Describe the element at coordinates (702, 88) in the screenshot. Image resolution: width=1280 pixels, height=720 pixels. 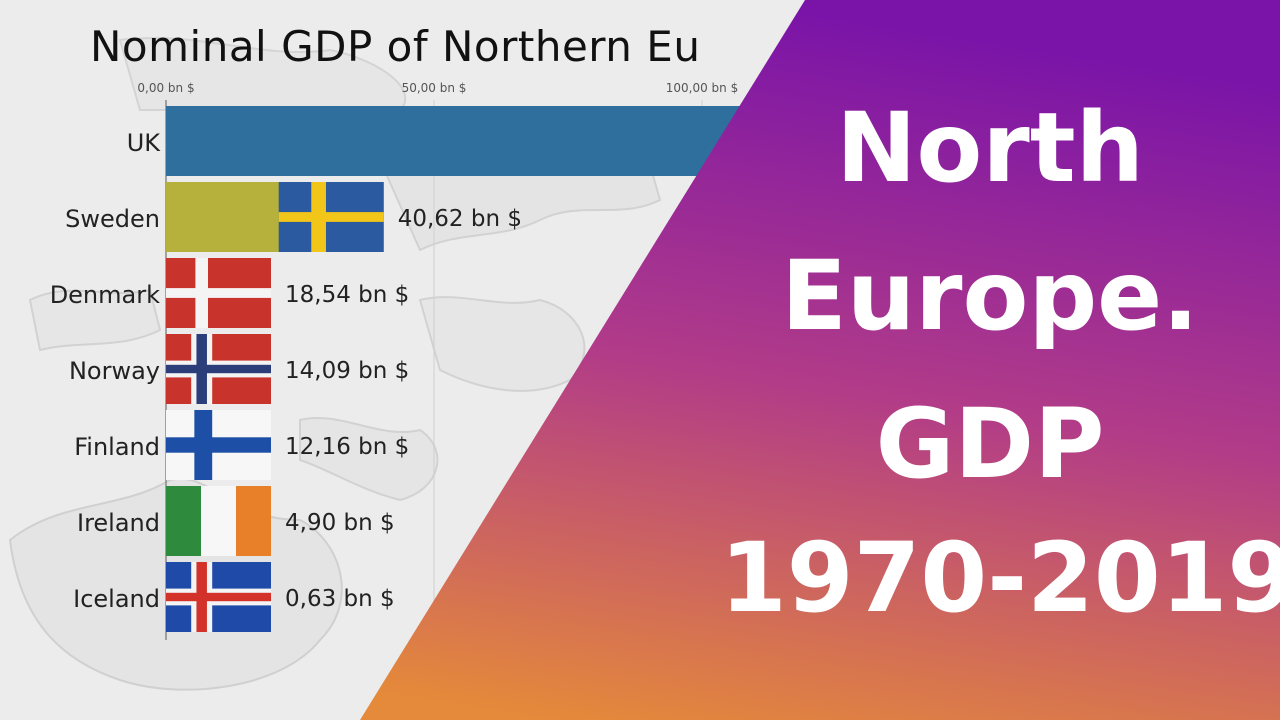
I see `x-tick-label: 100,00 bn $` at that location.